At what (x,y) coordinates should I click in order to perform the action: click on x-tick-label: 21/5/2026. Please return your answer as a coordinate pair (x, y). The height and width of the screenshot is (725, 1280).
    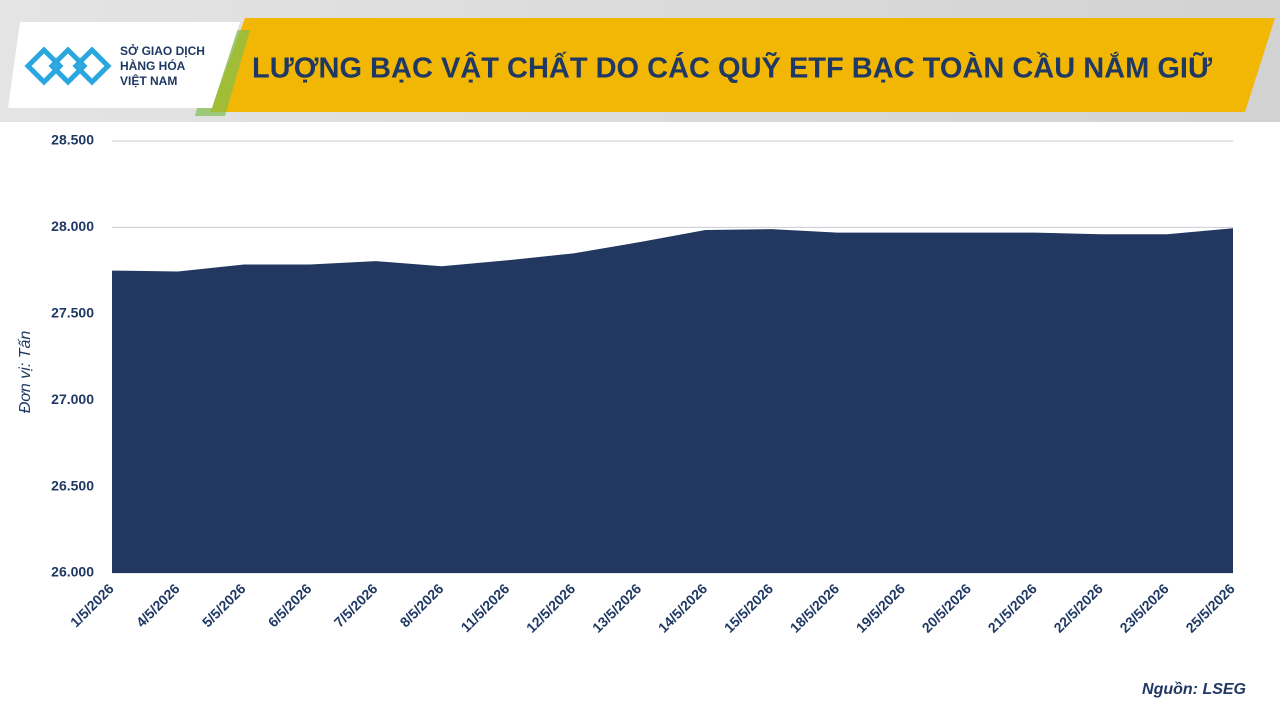
    Looking at the image, I should click on (1013, 608).